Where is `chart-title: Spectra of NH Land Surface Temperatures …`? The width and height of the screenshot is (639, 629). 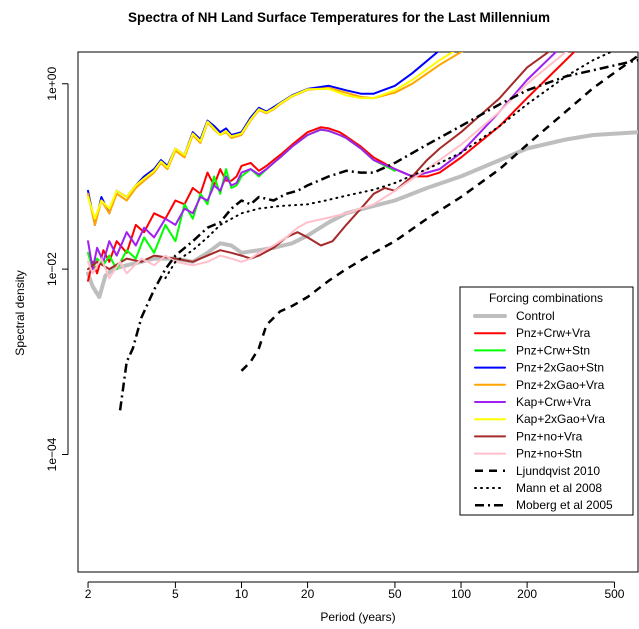
chart-title: Spectra of NH Land Surface Temperatures … is located at coordinates (339, 17).